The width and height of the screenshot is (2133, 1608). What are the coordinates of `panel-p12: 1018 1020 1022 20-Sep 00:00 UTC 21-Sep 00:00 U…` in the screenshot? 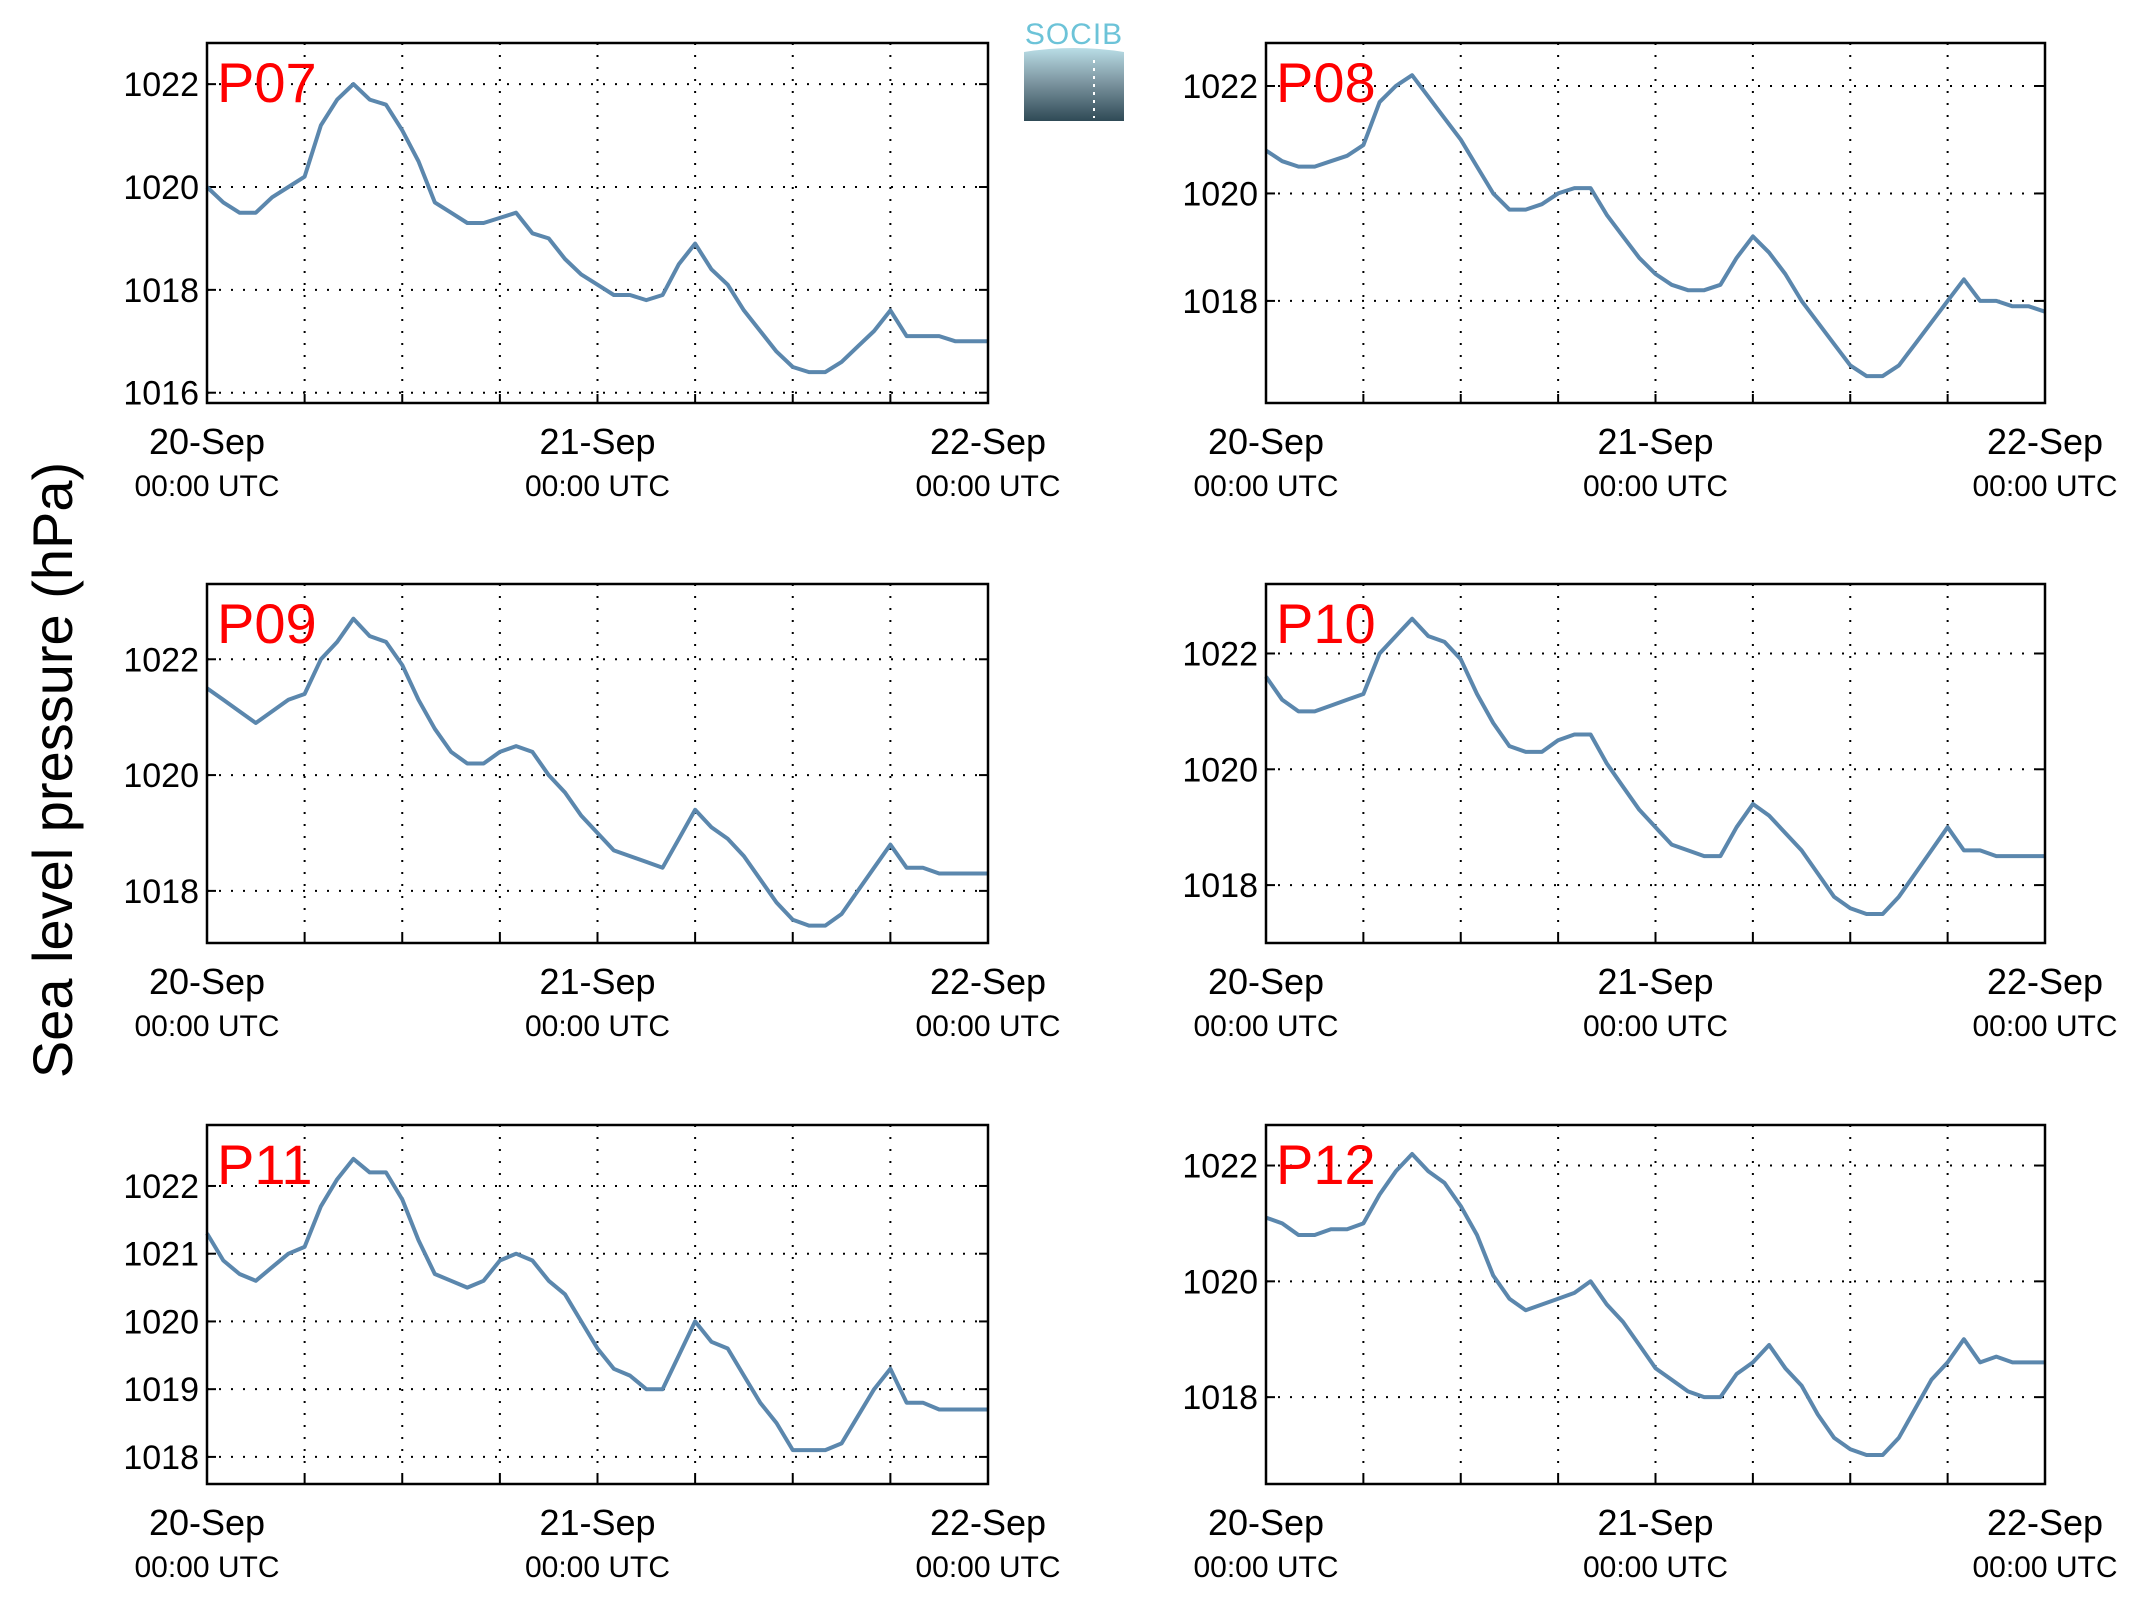 It's located at (1650, 1353).